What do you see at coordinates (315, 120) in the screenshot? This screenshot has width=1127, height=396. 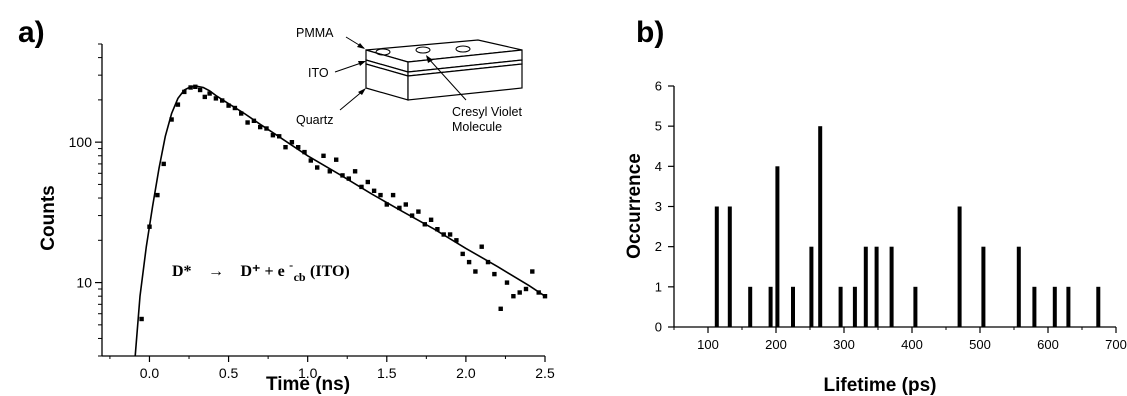 I see `inset-label-quartz: Quartz` at bounding box center [315, 120].